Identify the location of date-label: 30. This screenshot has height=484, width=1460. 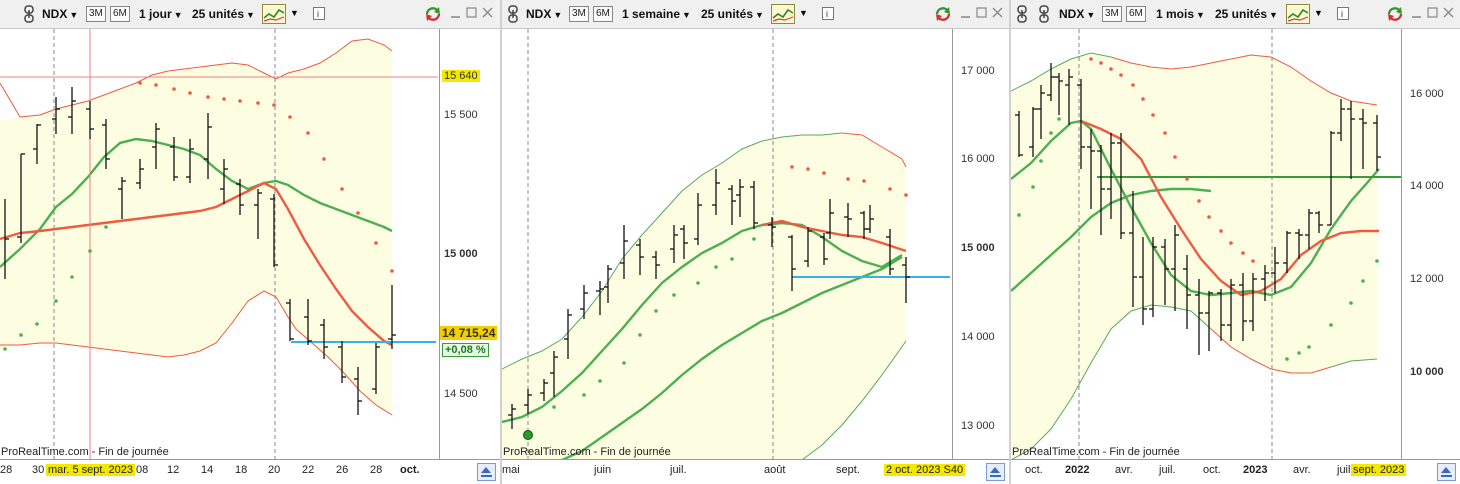
(38, 470).